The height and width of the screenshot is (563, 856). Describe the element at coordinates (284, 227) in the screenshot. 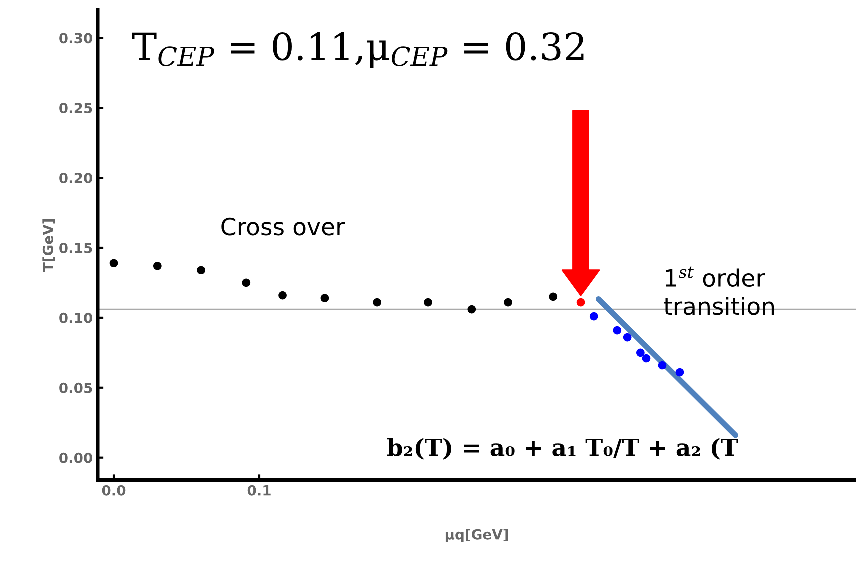

I see `series-label: Cross over` at that location.